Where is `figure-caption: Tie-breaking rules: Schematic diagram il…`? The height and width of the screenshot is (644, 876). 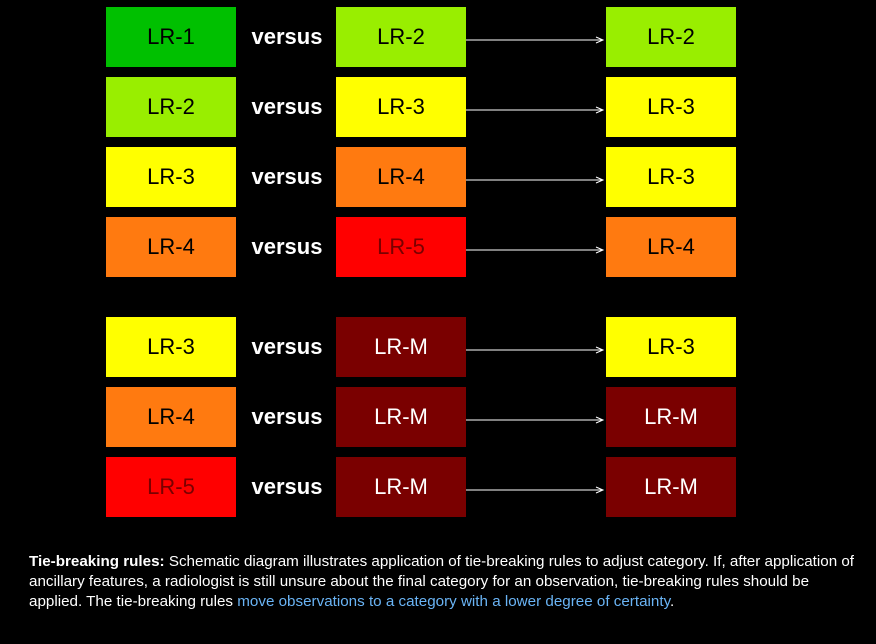
figure-caption: Tie-breaking rules: Schematic diagram il… is located at coordinates (444, 582).